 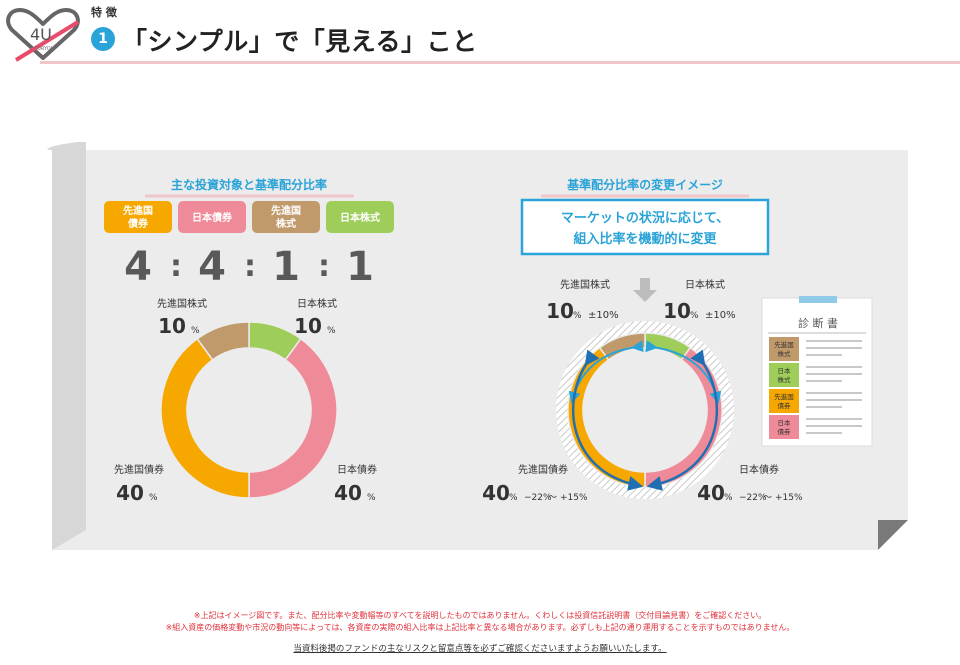 I want to click on right-heading: 基準配分比率の変更イメージ, so click(x=644, y=184).